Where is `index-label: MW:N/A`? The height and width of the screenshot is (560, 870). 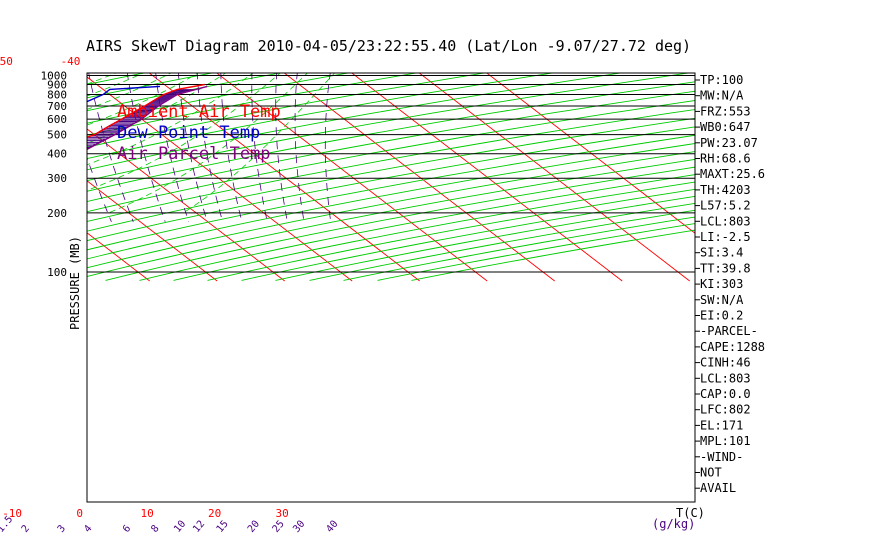 index-label: MW:N/A is located at coordinates (722, 96).